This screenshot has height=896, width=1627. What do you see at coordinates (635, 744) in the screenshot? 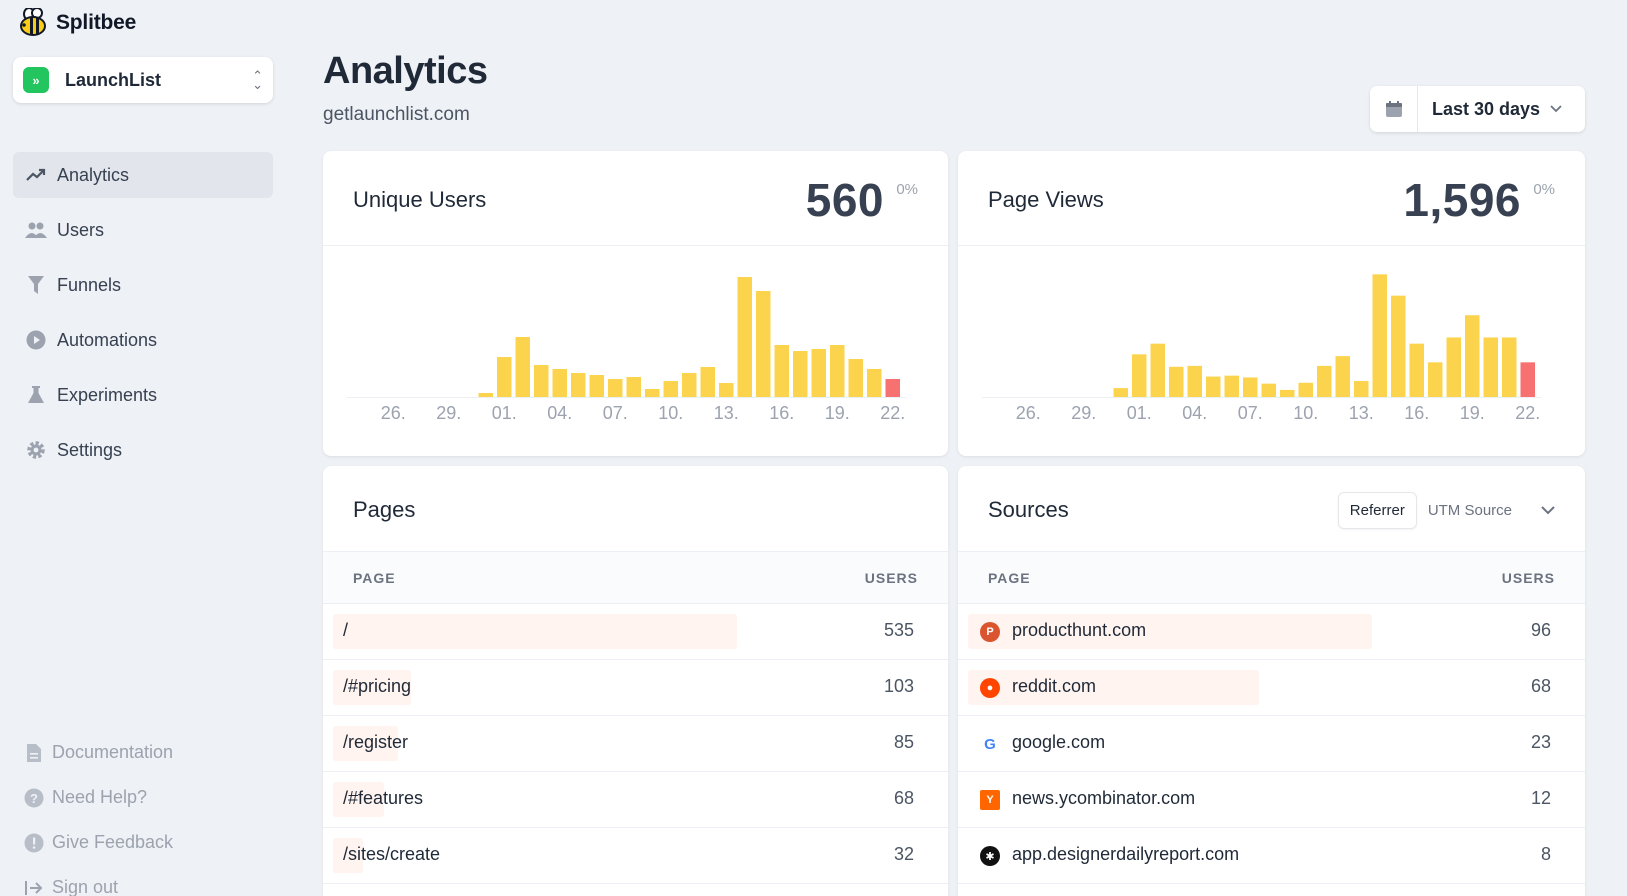
I see `table-row: /register 85` at bounding box center [635, 744].